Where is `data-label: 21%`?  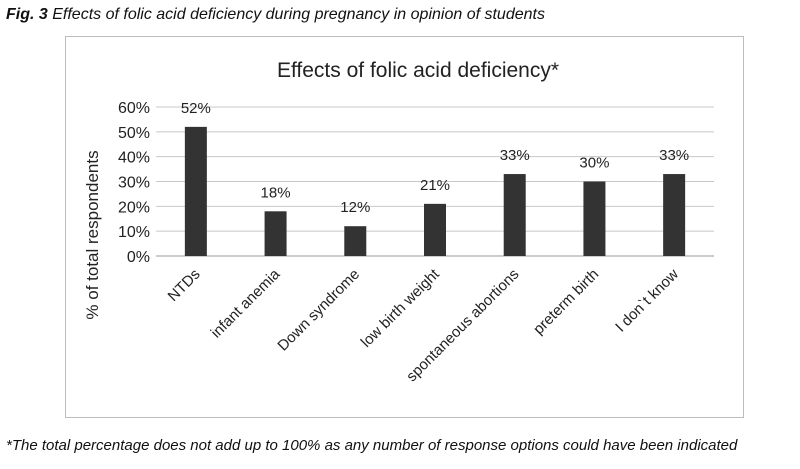
data-label: 21% is located at coordinates (435, 185).